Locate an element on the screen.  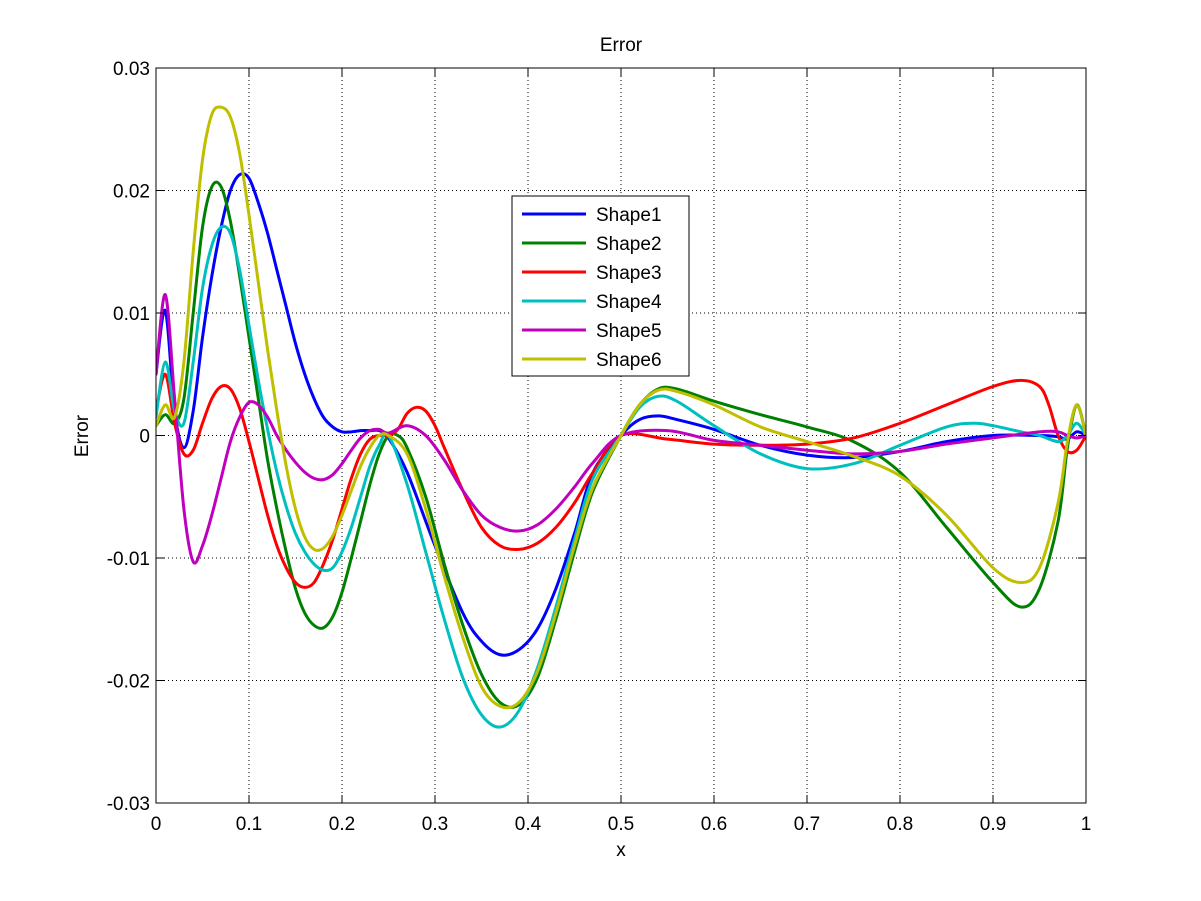
legend-box is located at coordinates (600, 286).